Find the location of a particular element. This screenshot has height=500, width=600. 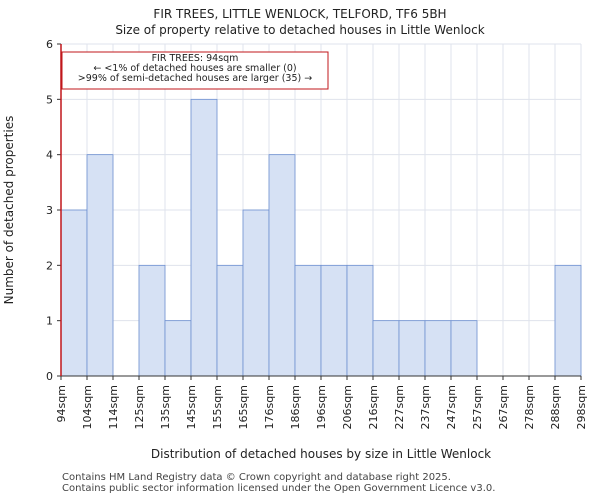

x-tick-label: 145sqm is located at coordinates (191, 407).